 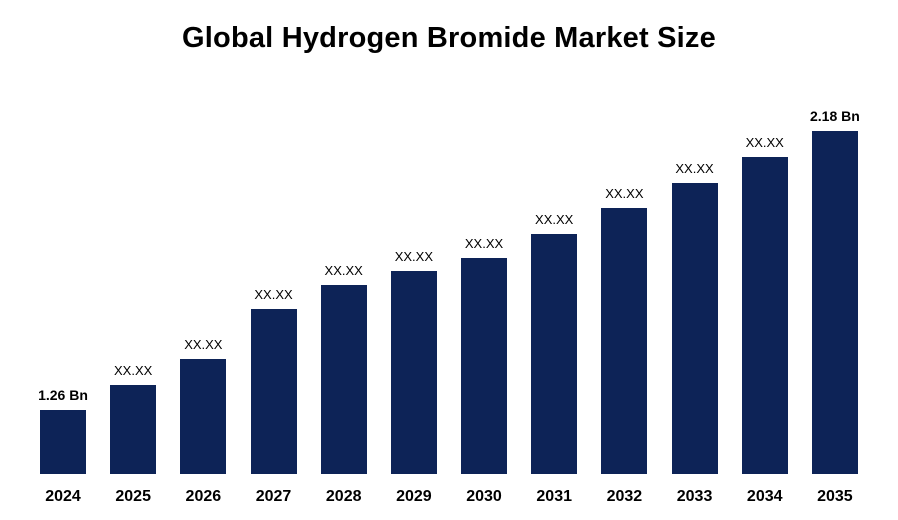 I want to click on x-axis-label: 2031, so click(x=554, y=496).